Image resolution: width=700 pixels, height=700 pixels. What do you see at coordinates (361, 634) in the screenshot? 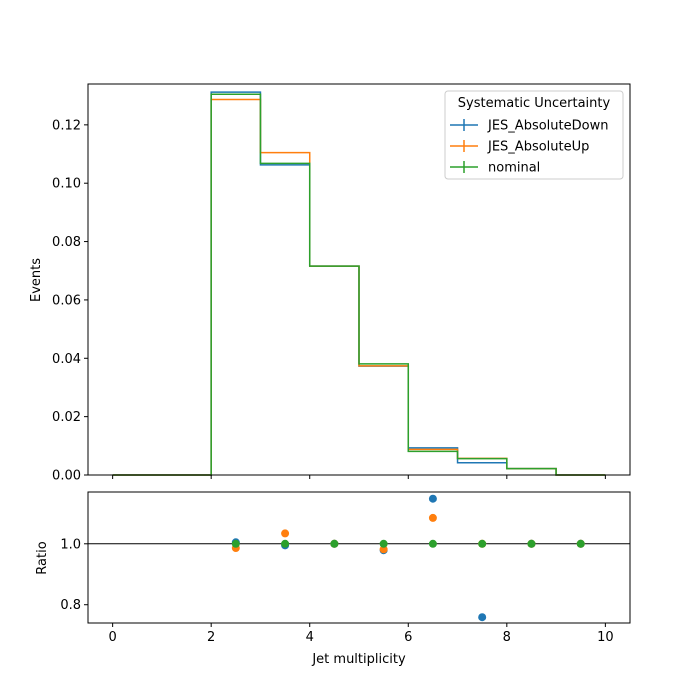
I see `ratio-x-ticks: 0 2 4 6 8 10` at bounding box center [361, 634].